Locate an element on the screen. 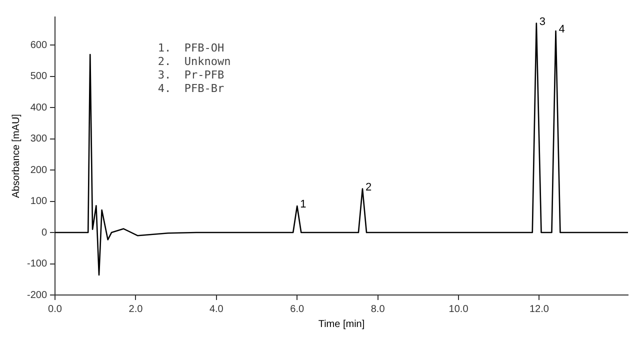 The height and width of the screenshot is (338, 640). annotation: 1 is located at coordinates (303, 204).